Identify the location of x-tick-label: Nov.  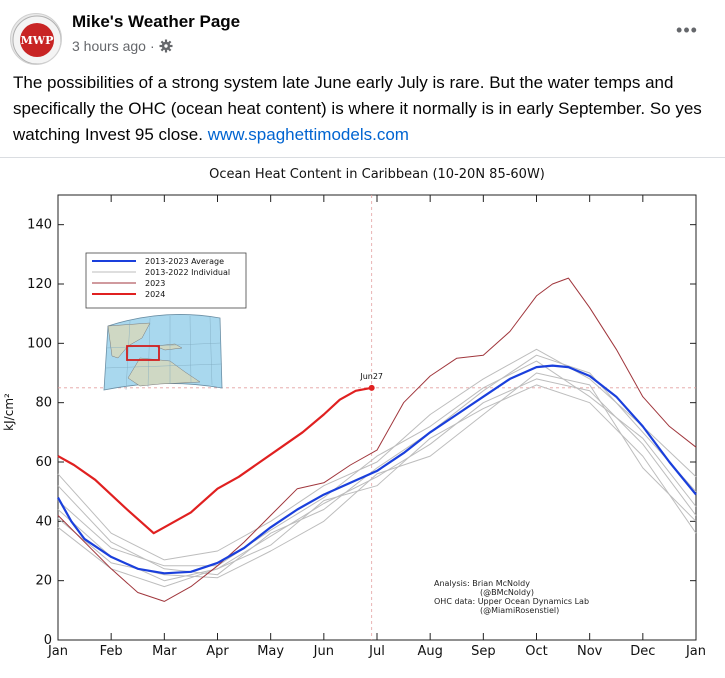
(590, 651).